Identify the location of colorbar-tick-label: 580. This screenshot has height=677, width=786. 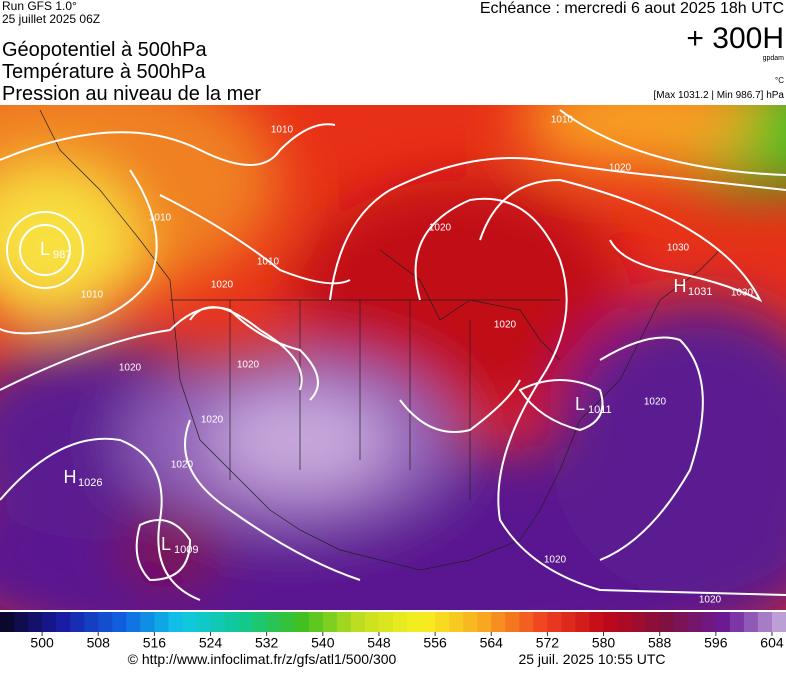
(604, 643).